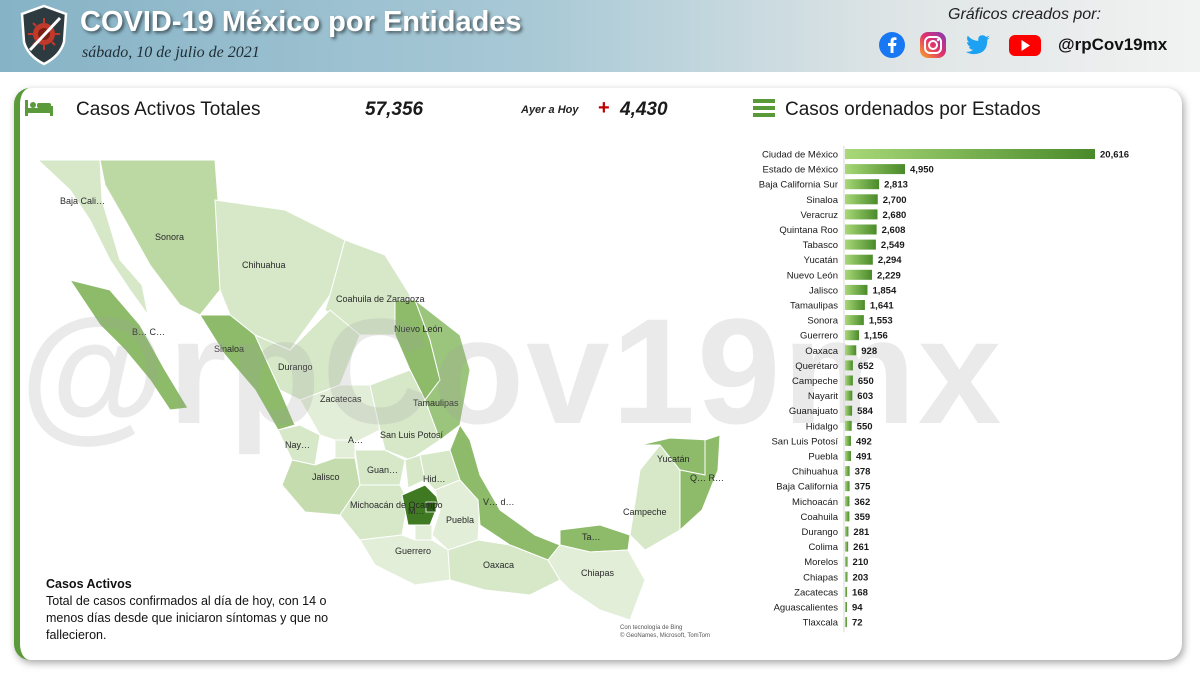 This screenshot has width=1200, height=675. I want to click on bar-category-label: Hidalgo, so click(822, 426).